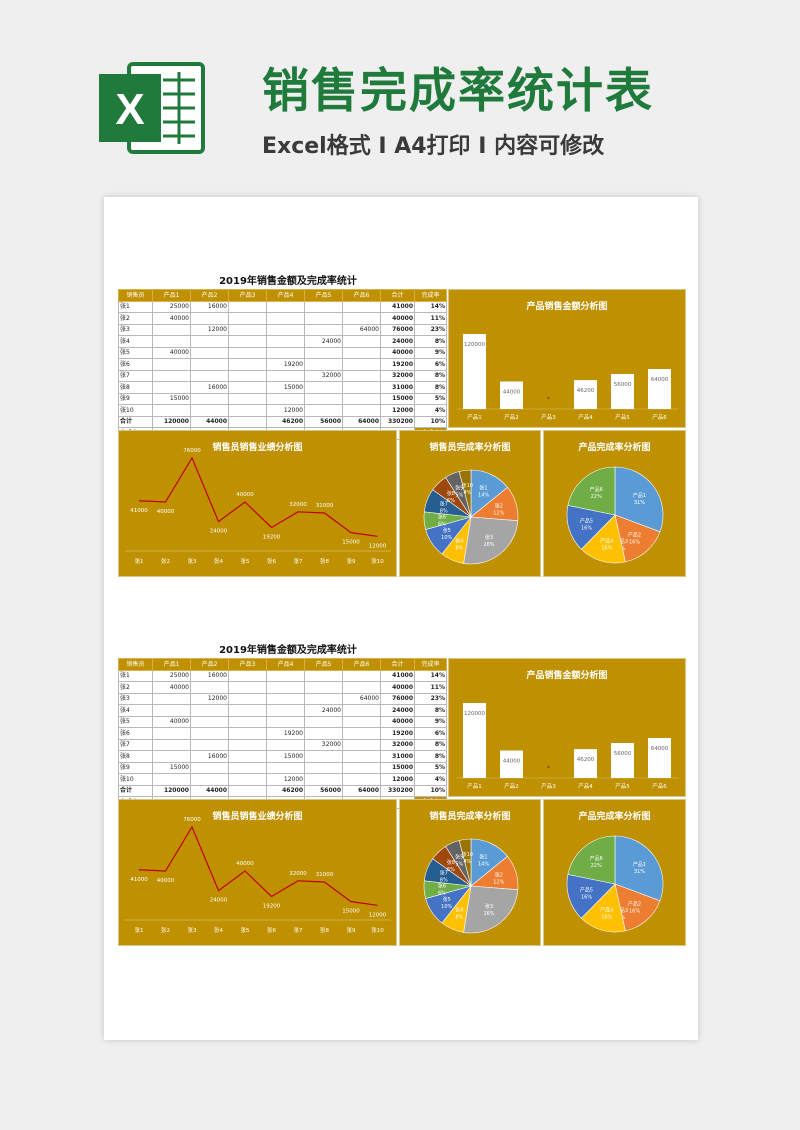  What do you see at coordinates (483, 857) in the screenshot?
I see `pie-slice-label: 张1` at bounding box center [483, 857].